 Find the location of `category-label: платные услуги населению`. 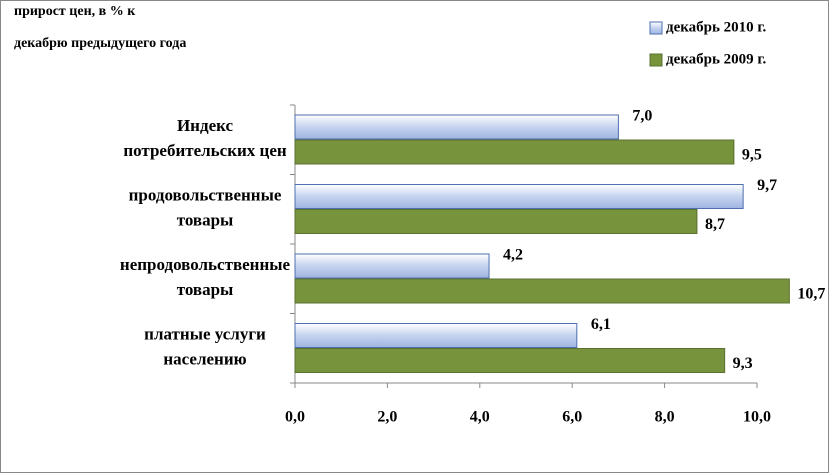

category-label: платные услуги населению is located at coordinates (205, 346).